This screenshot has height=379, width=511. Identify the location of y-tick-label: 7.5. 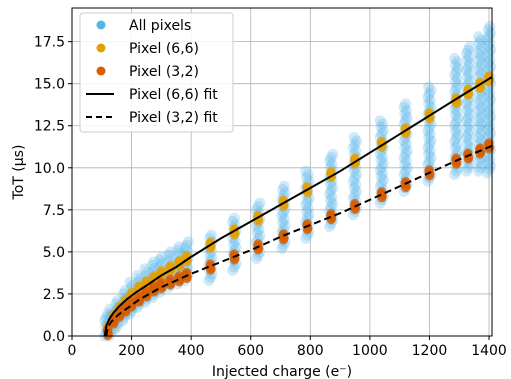
(54, 211).